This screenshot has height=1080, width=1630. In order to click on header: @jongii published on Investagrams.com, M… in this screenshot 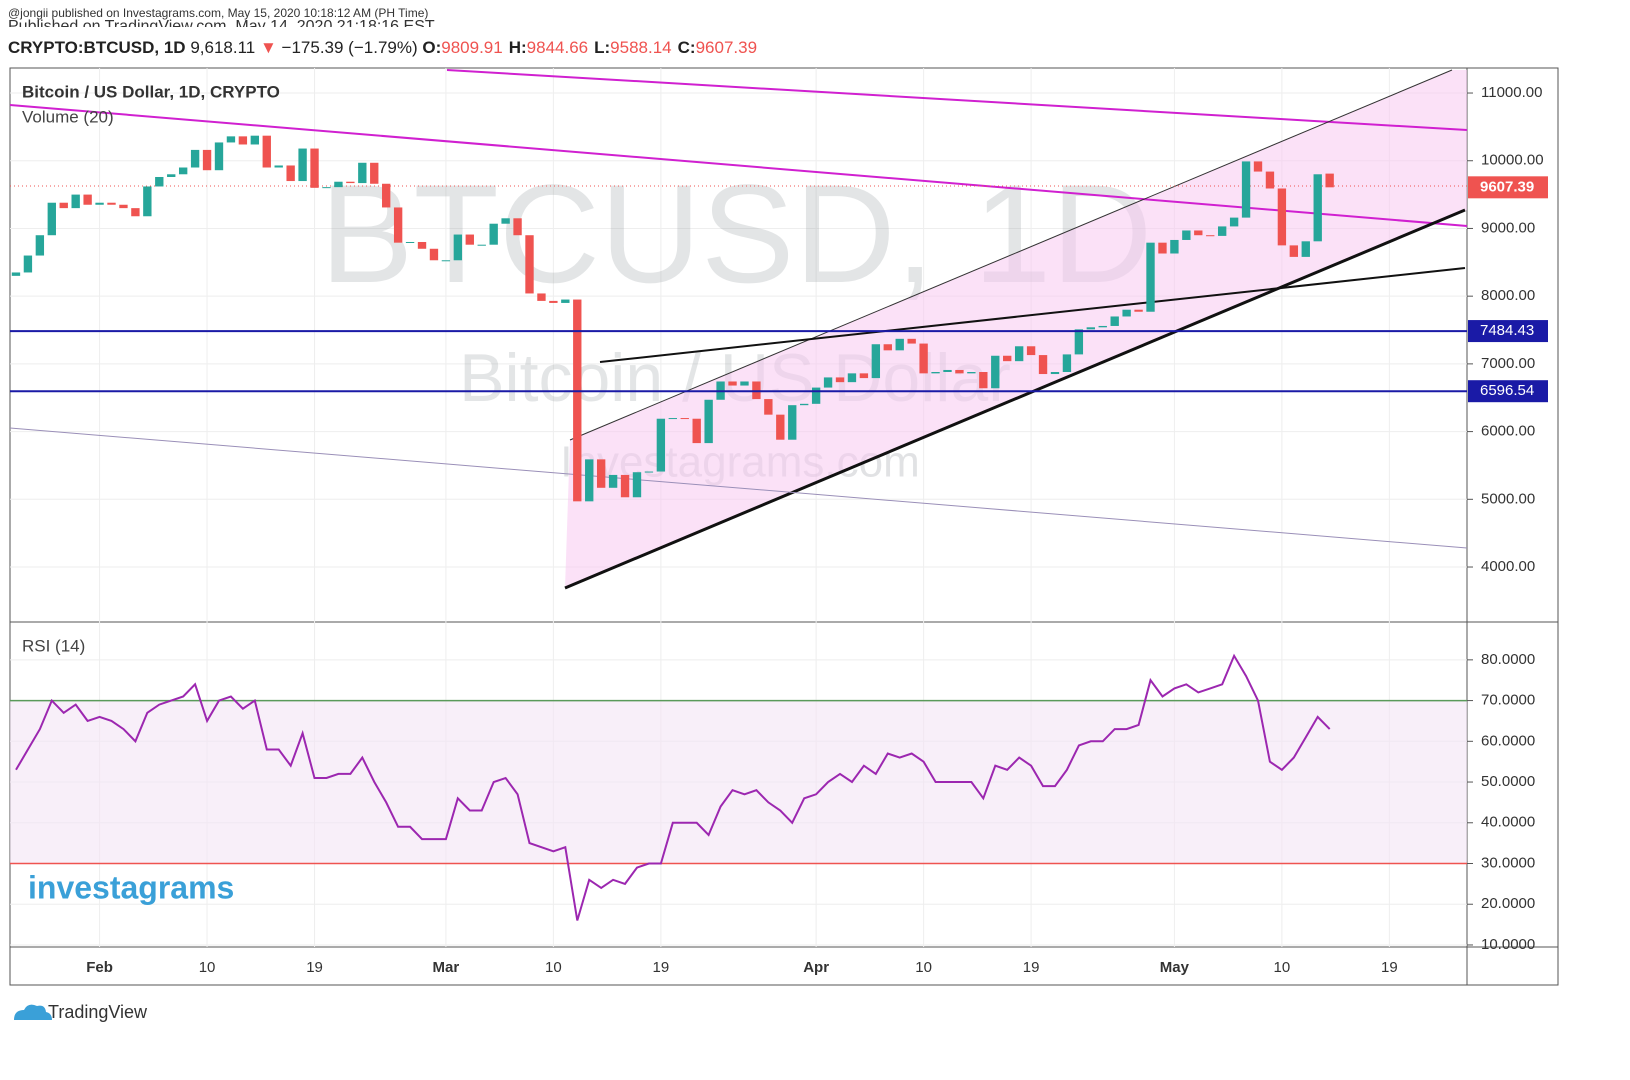, I will do `click(808, 31)`.